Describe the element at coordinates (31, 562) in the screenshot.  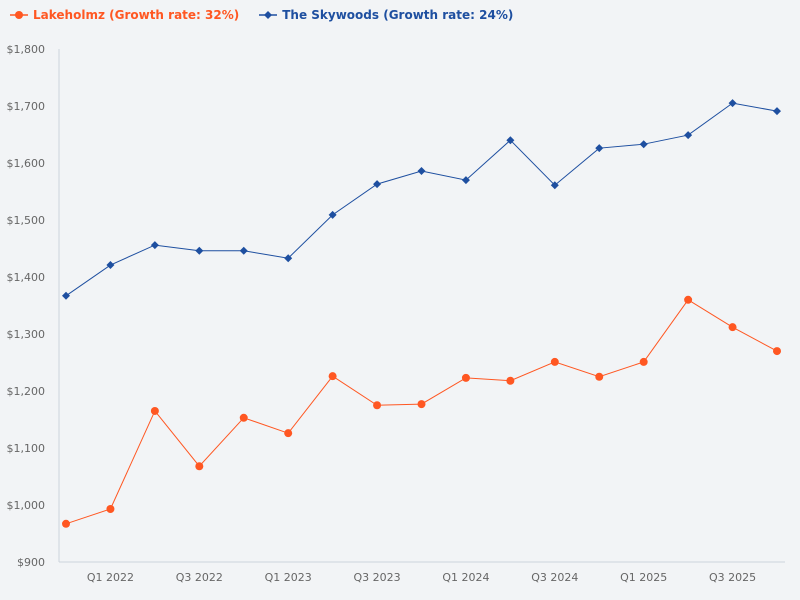
I see `y-tick-label: $900` at that location.